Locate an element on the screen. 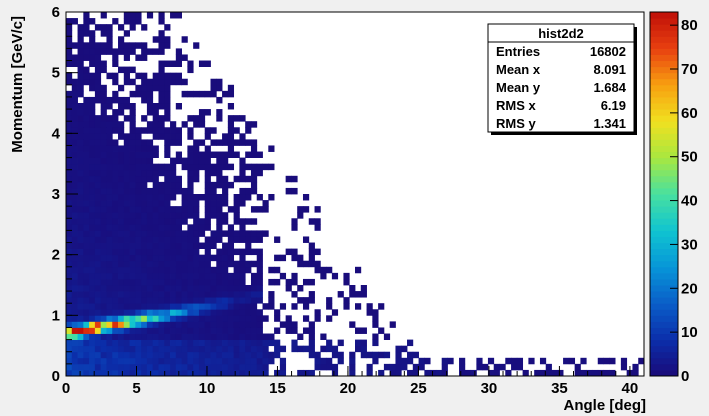 Image resolution: width=709 pixels, height=416 pixels. stats-row-value: 6.19 is located at coordinates (613, 105).